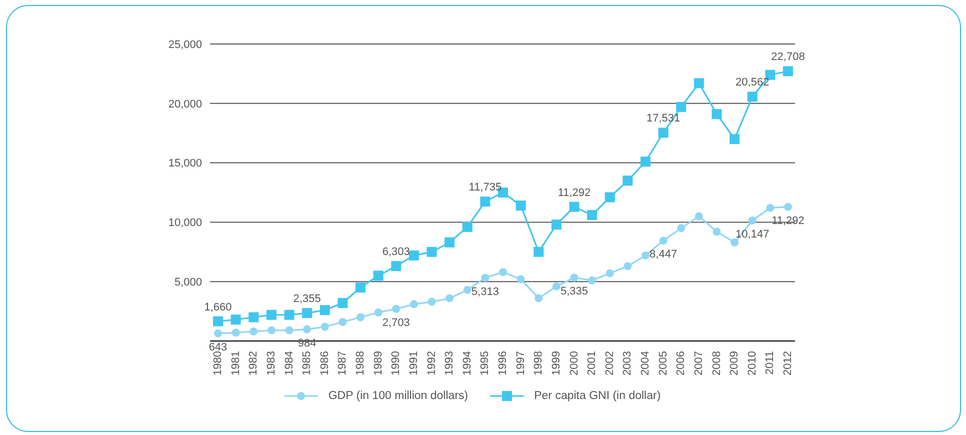 The image size is (966, 435). What do you see at coordinates (467, 363) in the screenshot?
I see `x-tick-label: 1994` at bounding box center [467, 363].